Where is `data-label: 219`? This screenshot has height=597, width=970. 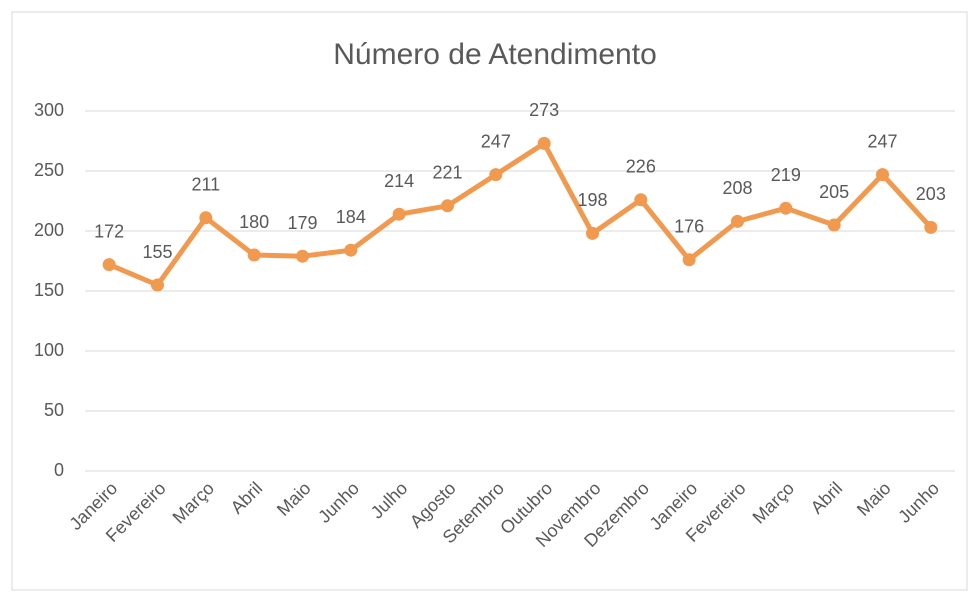
data-label: 219 is located at coordinates (786, 175).